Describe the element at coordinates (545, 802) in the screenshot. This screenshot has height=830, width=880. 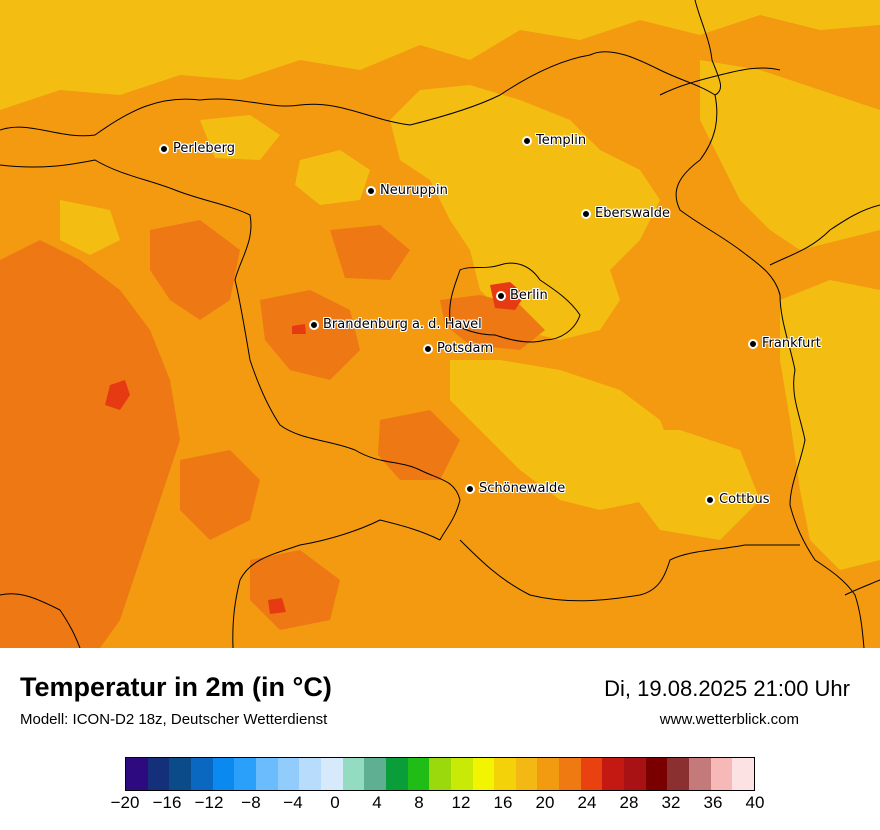
I see `colorbar-tick-label: 20` at that location.